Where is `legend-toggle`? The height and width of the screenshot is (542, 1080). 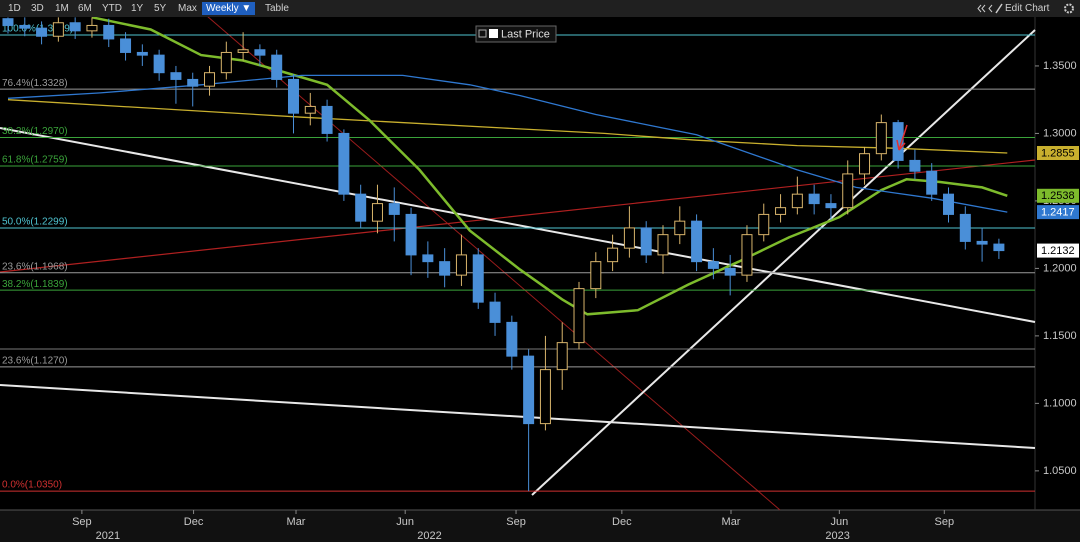
legend-toggle is located at coordinates (482, 33).